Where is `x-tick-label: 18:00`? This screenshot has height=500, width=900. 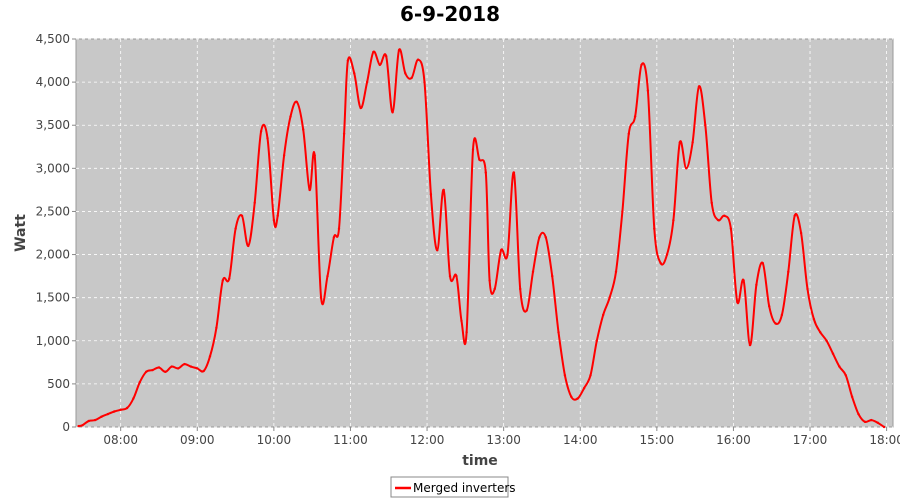
x-tick-label: 18:00 is located at coordinates (884, 440).